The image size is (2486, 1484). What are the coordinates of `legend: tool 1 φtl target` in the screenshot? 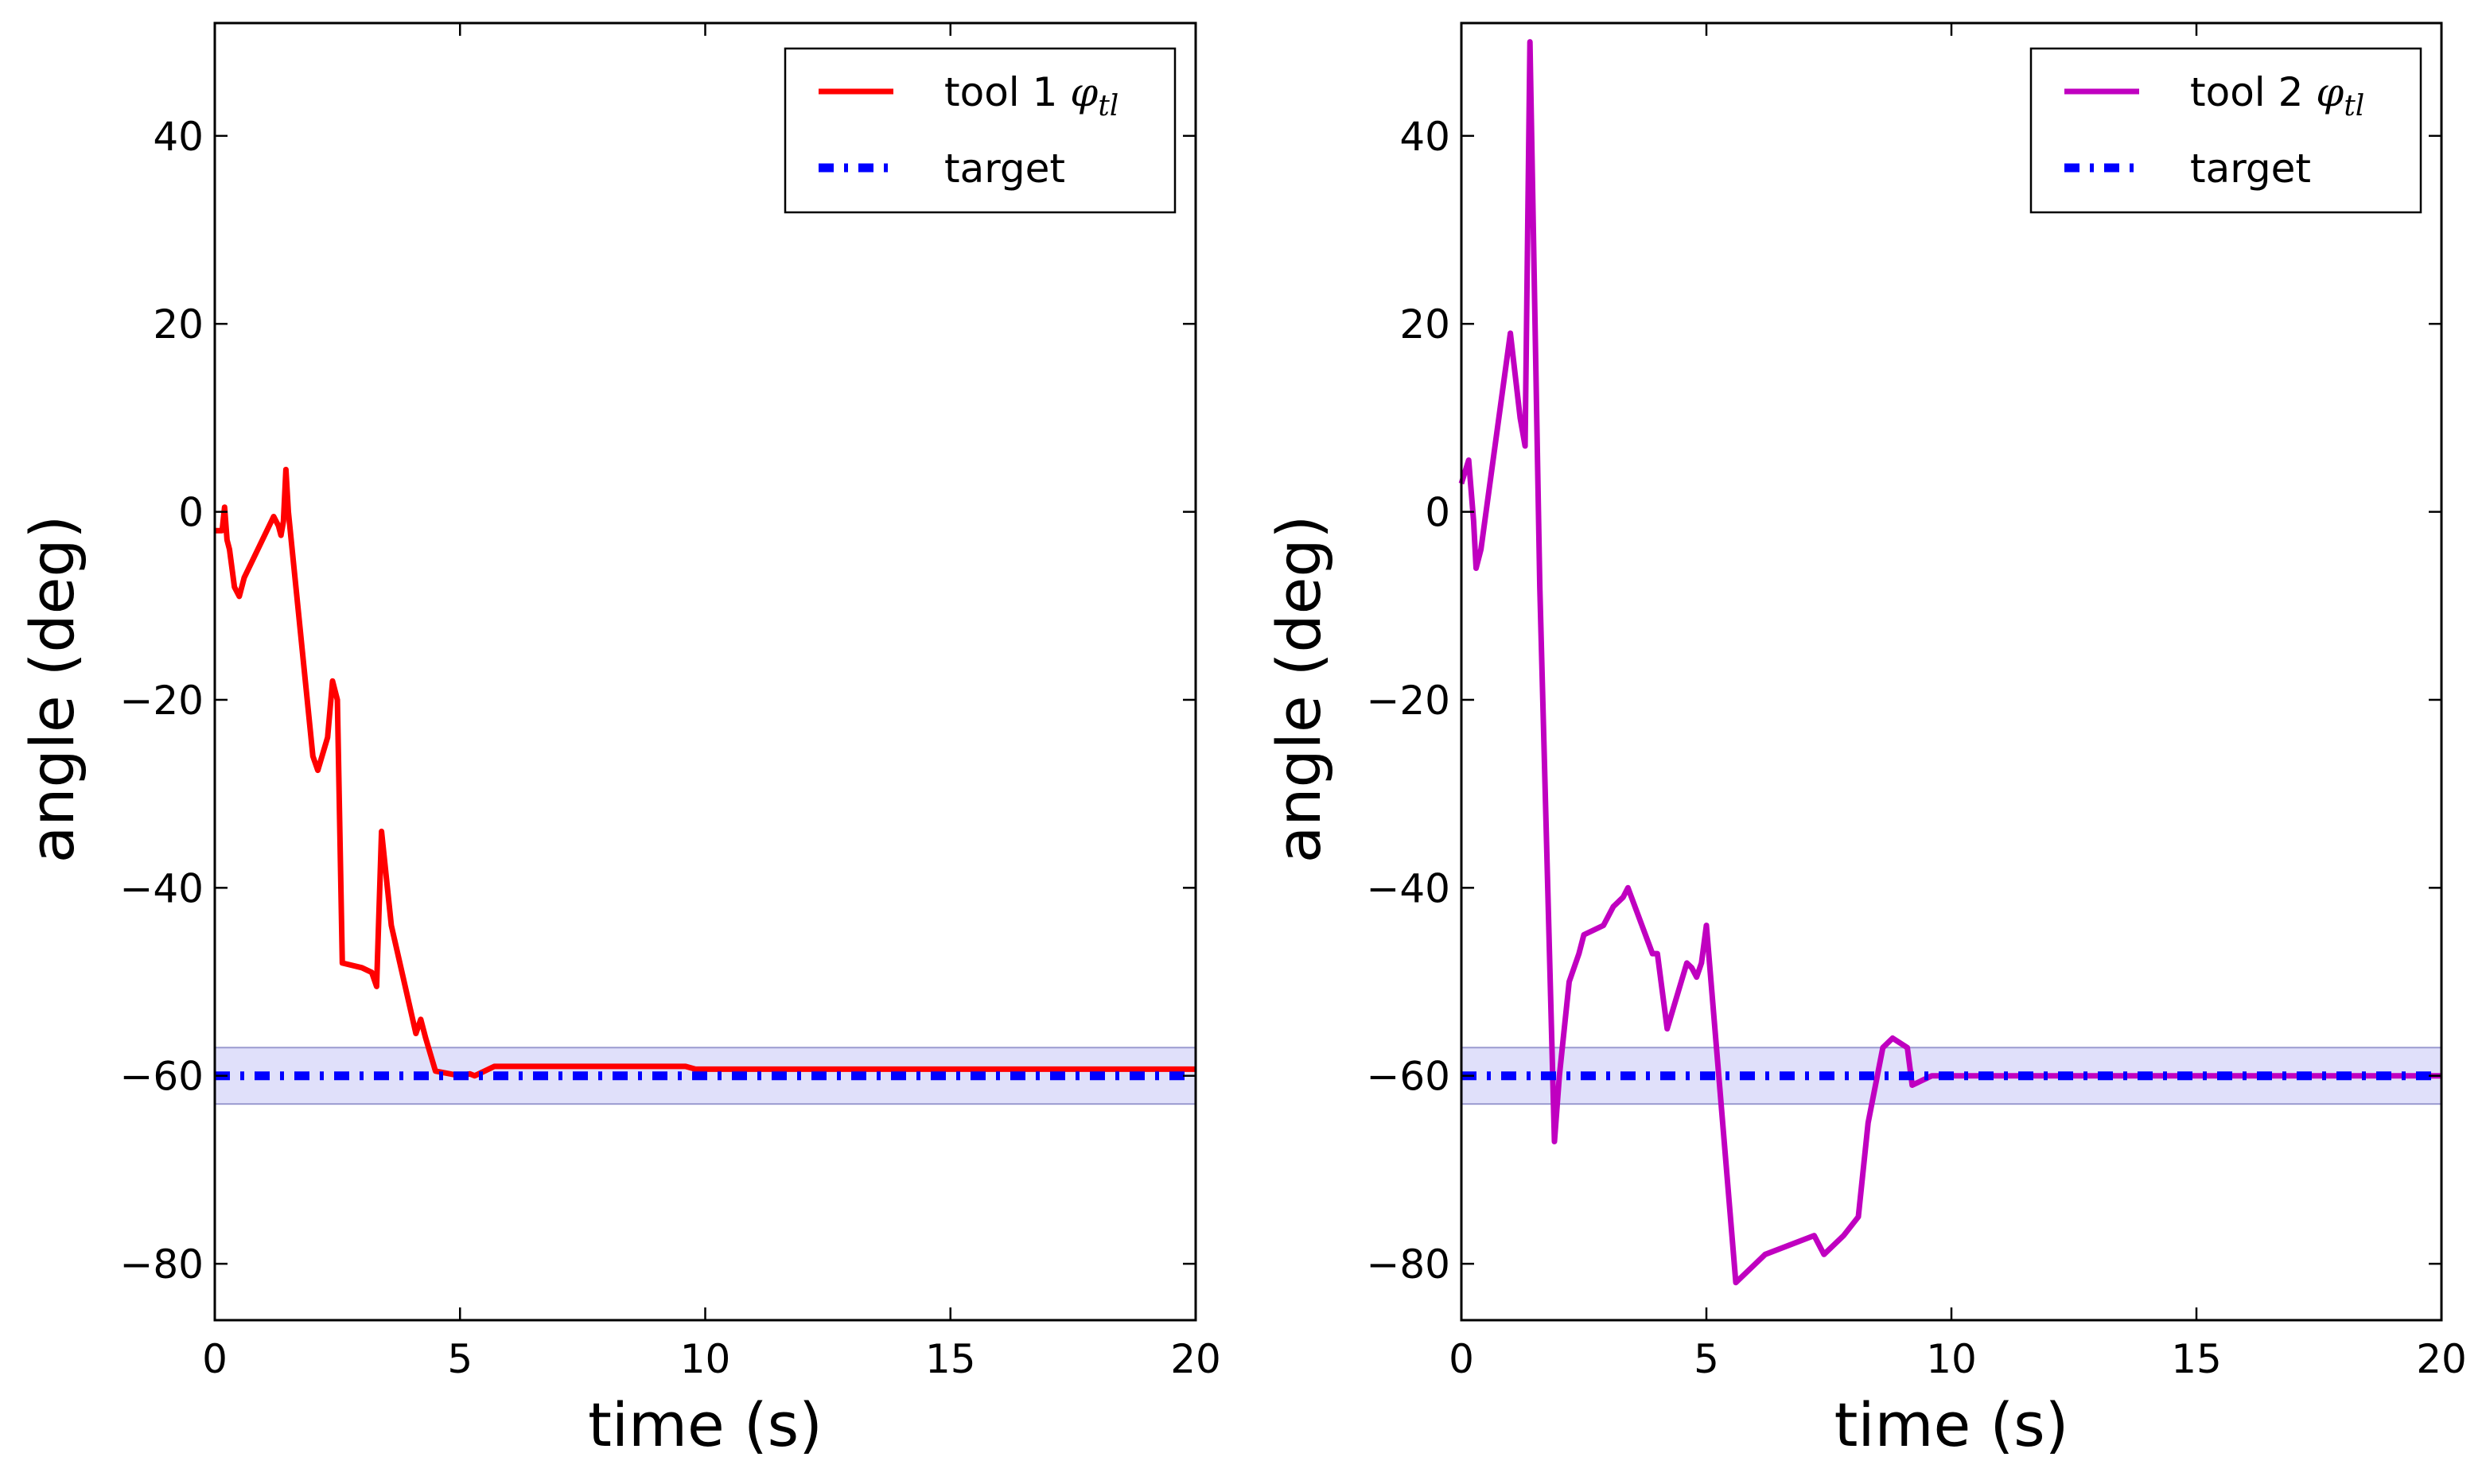 It's located at (981, 130).